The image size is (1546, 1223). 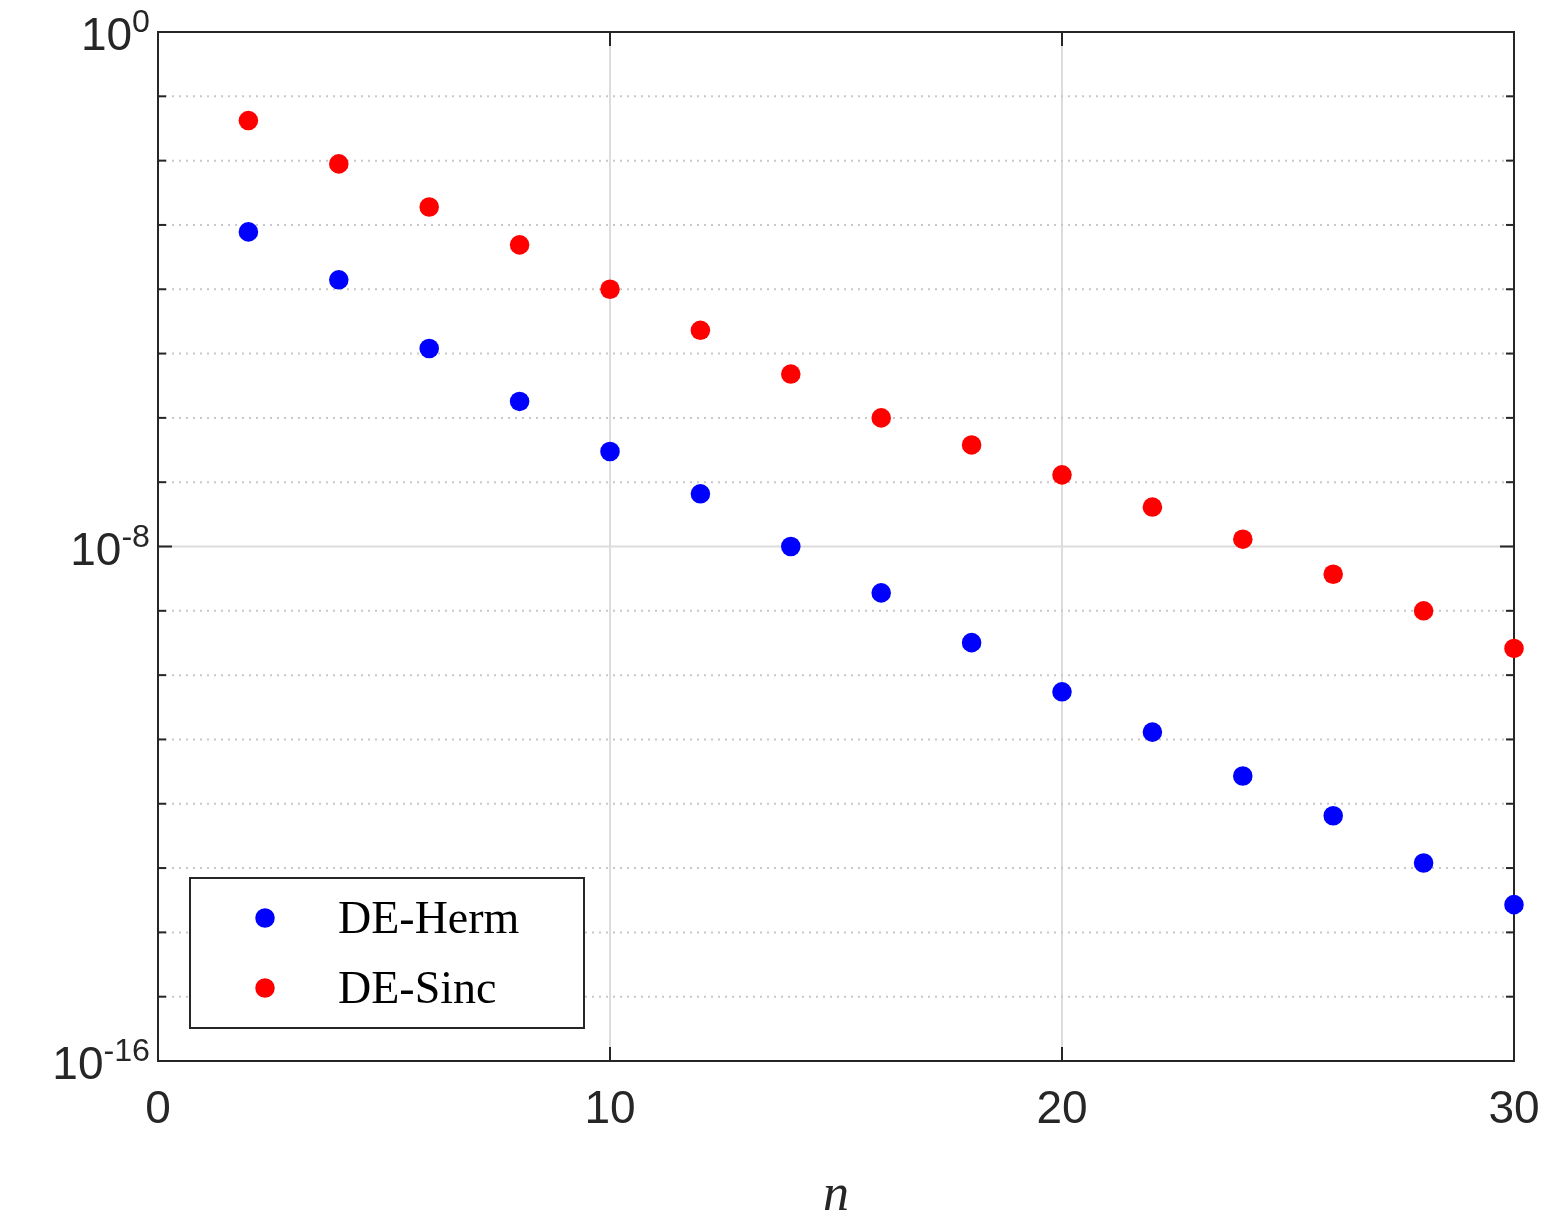 What do you see at coordinates (110, 546) in the screenshot?
I see `y-tick-label: 10$^{-8}$` at bounding box center [110, 546].